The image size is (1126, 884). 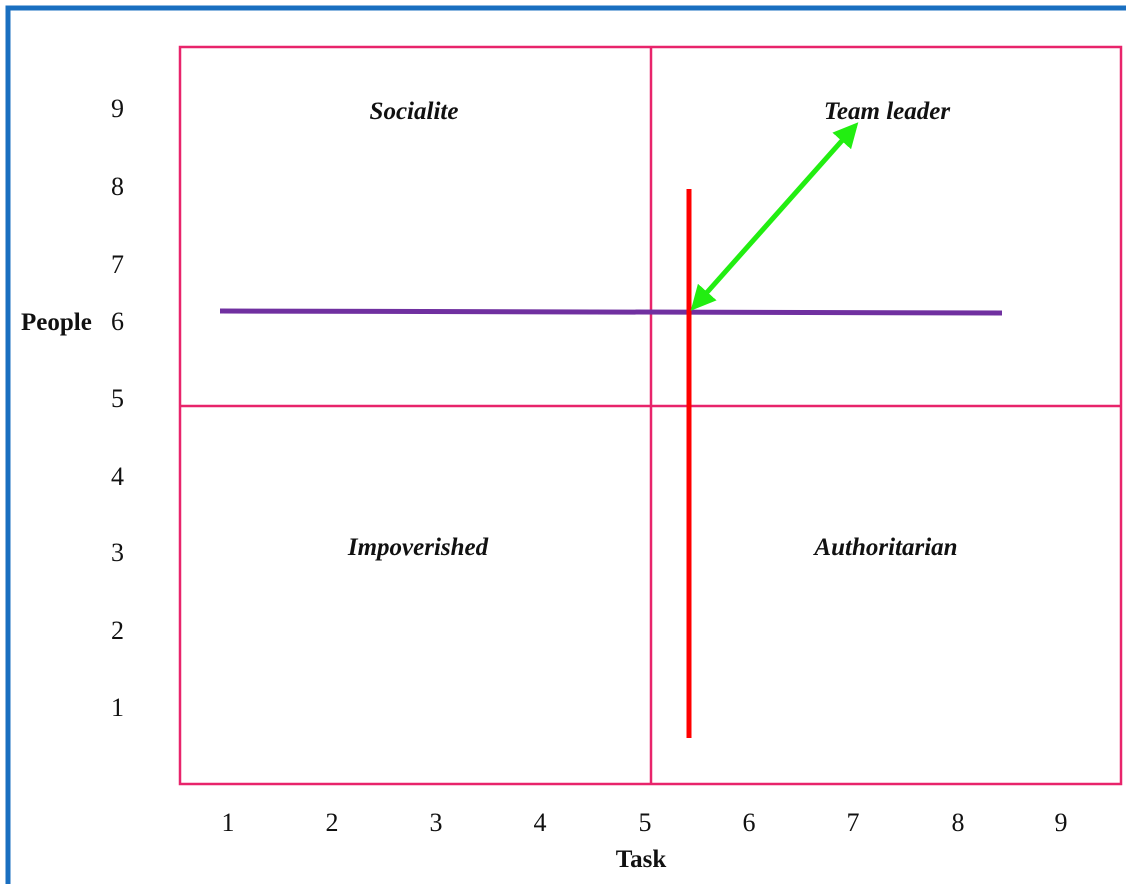 I want to click on x-tick-9: 9, so click(x=1061, y=822).